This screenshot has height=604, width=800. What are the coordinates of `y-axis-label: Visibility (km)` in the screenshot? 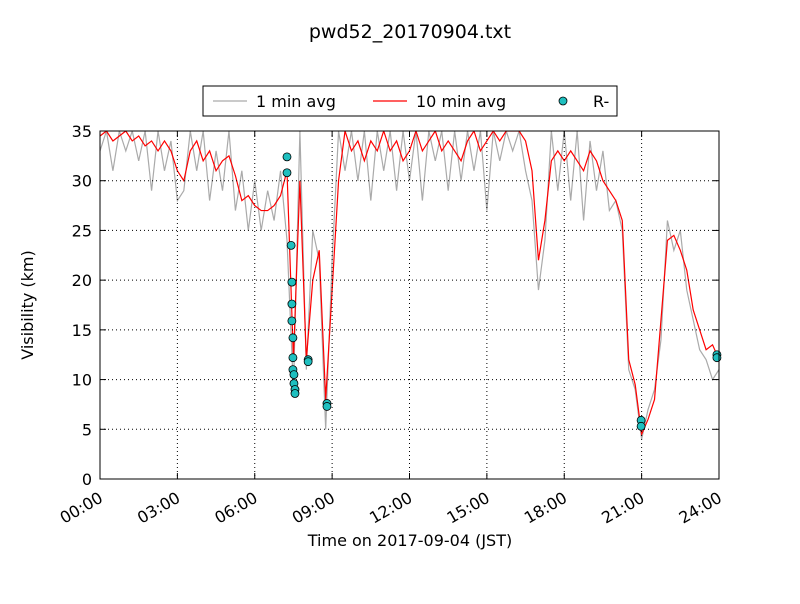 It's located at (27, 304).